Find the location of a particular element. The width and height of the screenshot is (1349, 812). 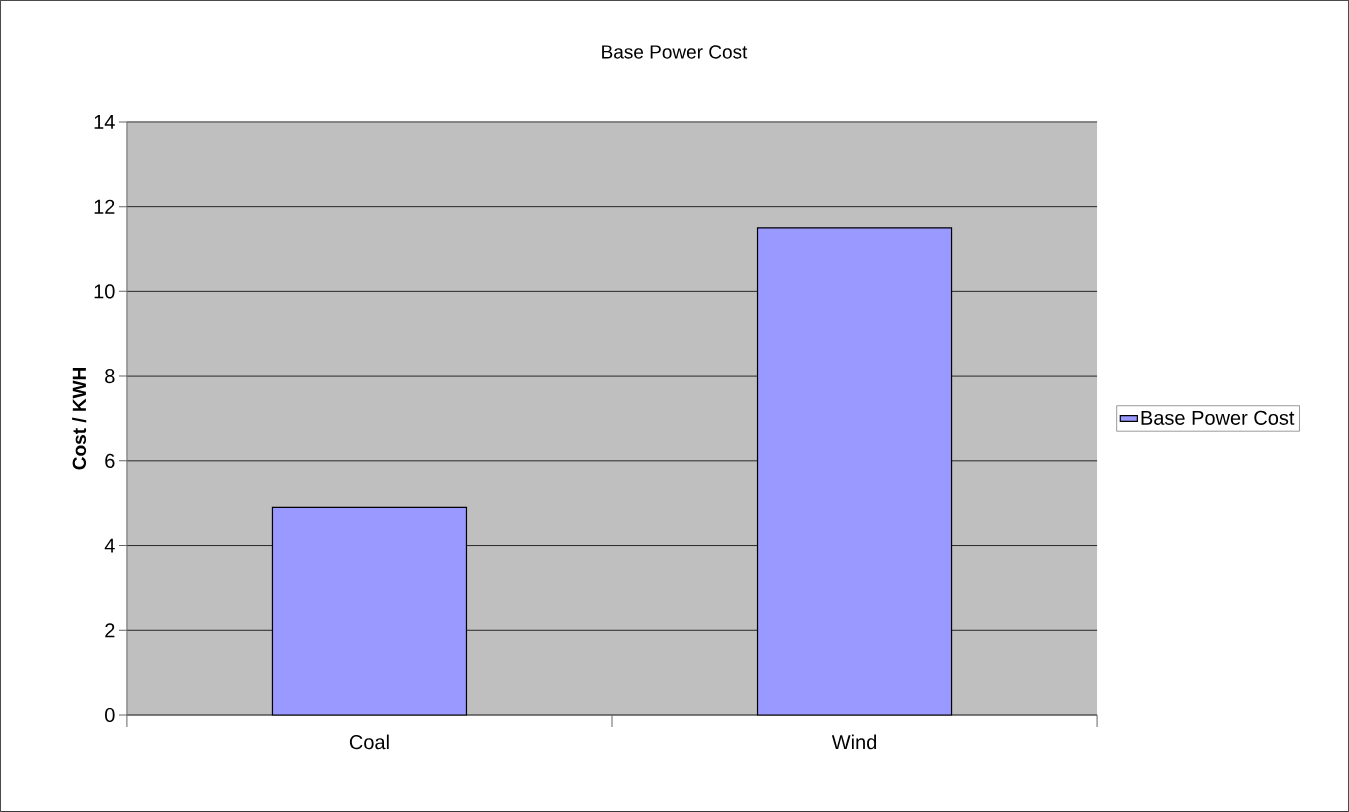

y-tick-label: 2 is located at coordinates (110, 630).